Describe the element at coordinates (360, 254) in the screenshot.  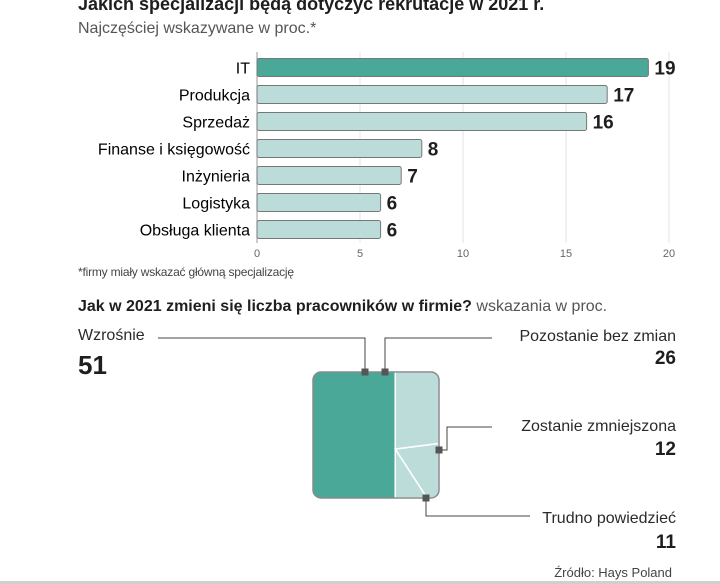
I see `x-tick-label: 5` at that location.